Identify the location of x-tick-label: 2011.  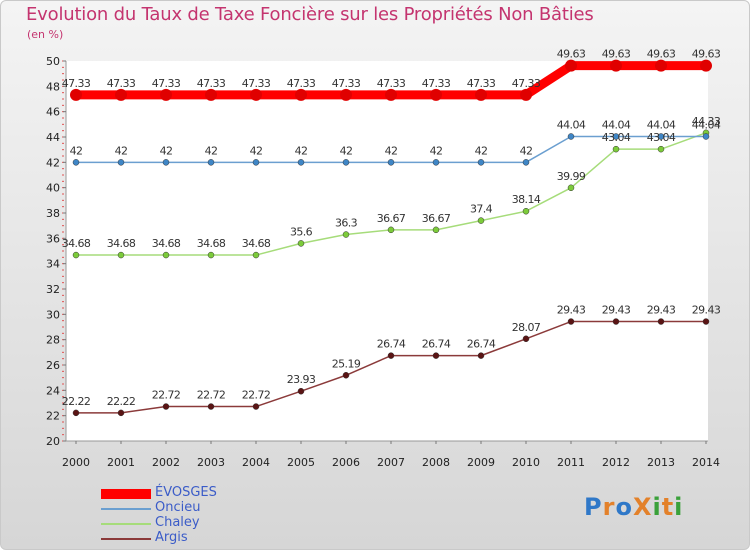
(571, 462).